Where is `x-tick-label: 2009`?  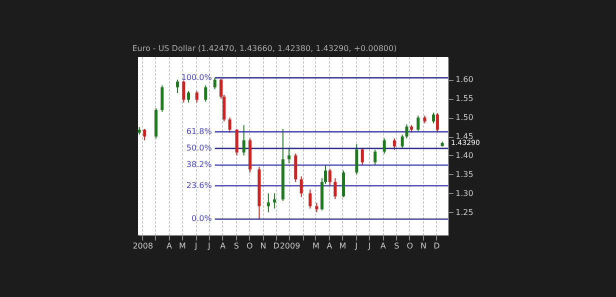
x-tick-label: 2009 is located at coordinates (290, 246).